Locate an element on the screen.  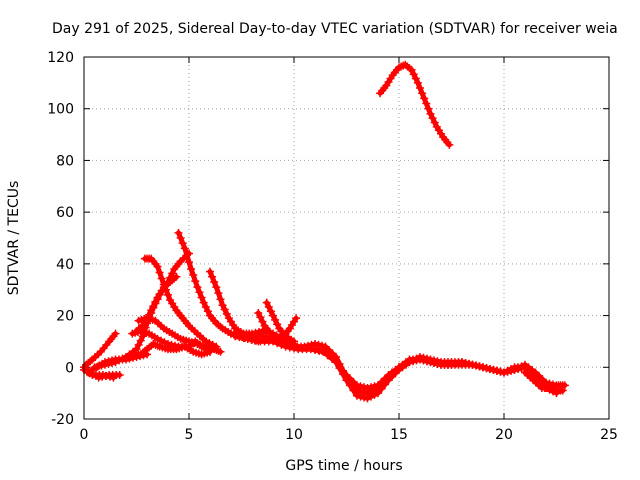
y-tick-label: 0 is located at coordinates (69, 368).